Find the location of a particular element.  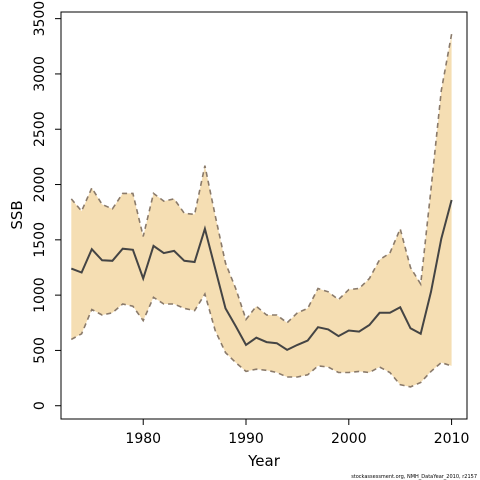

x-tick-label: 1990 is located at coordinates (246, 439).